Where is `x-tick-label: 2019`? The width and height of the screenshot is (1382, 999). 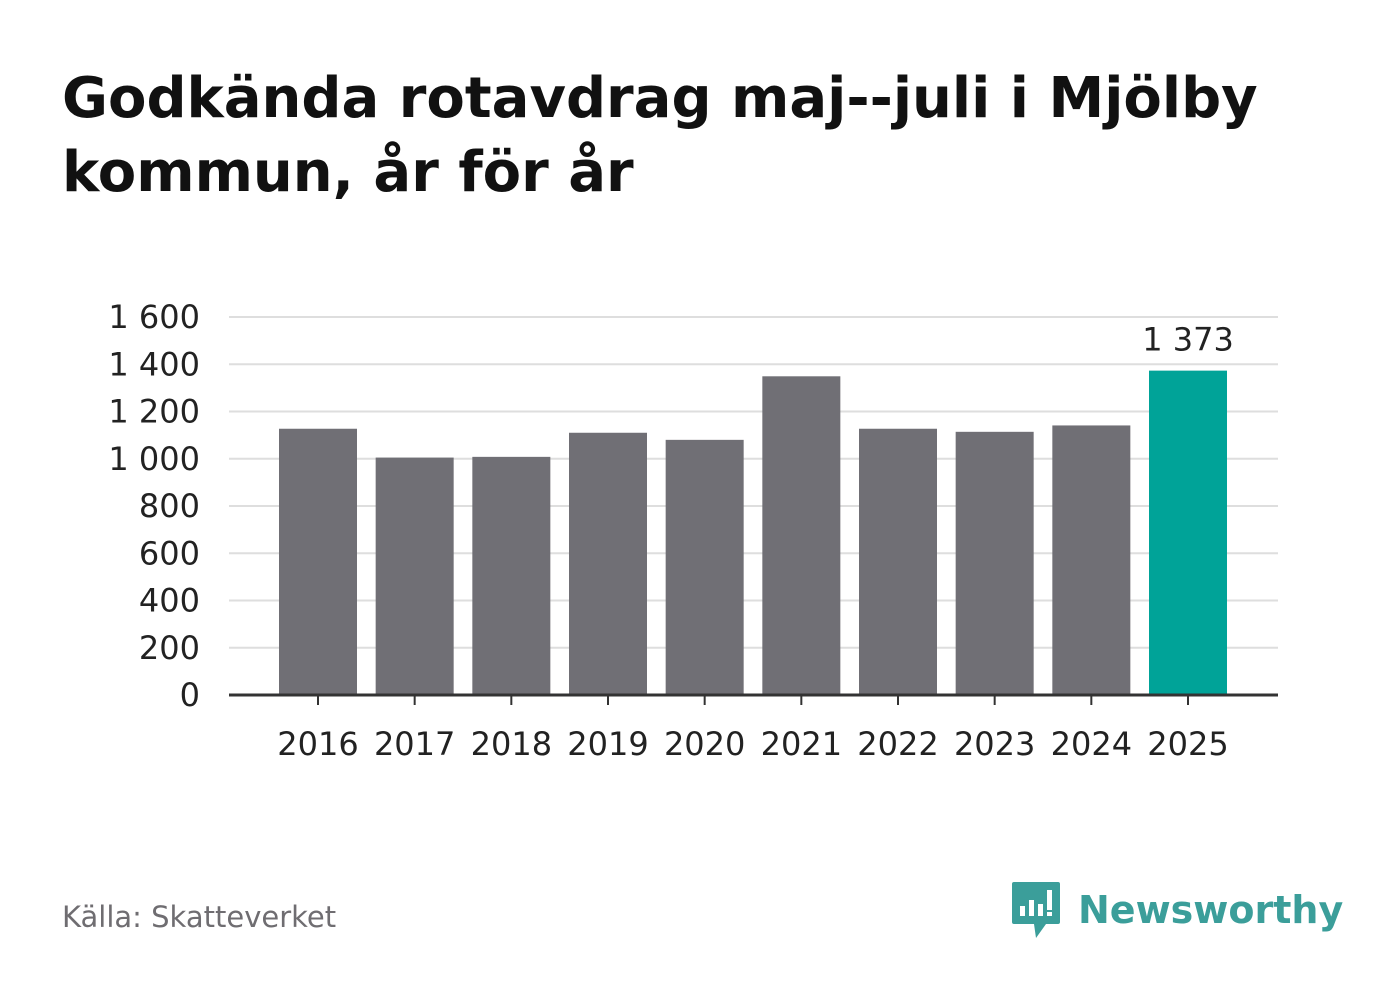
x-tick-label: 2019 is located at coordinates (607, 744).